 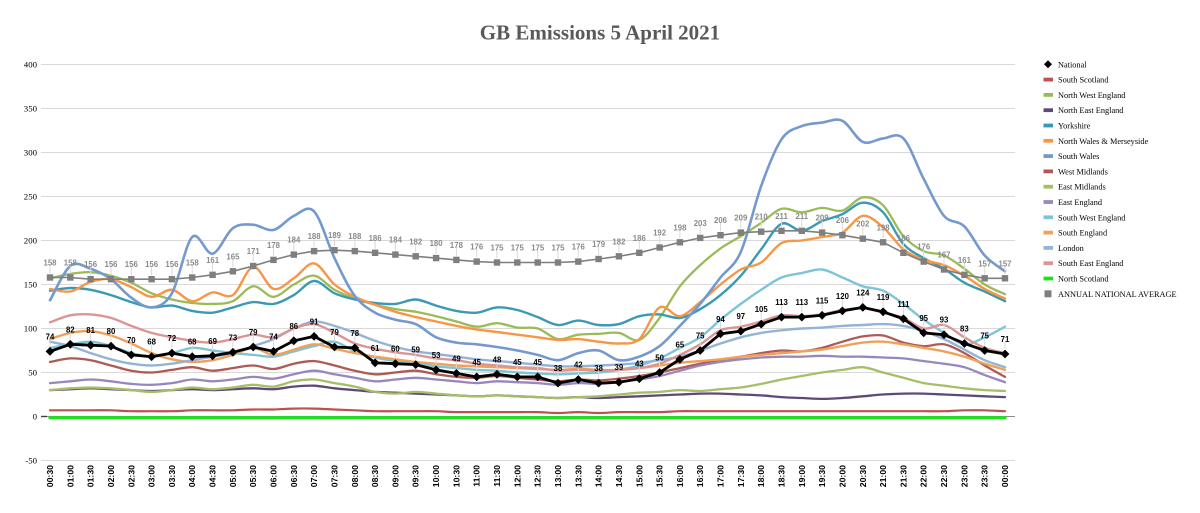 I want to click on svg-text: 04:00, so click(x=192, y=476).